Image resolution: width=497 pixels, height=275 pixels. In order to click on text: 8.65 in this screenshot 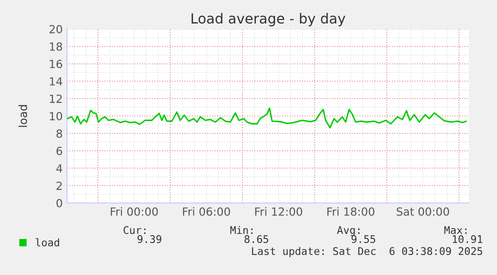, I will do `click(256, 239)`.